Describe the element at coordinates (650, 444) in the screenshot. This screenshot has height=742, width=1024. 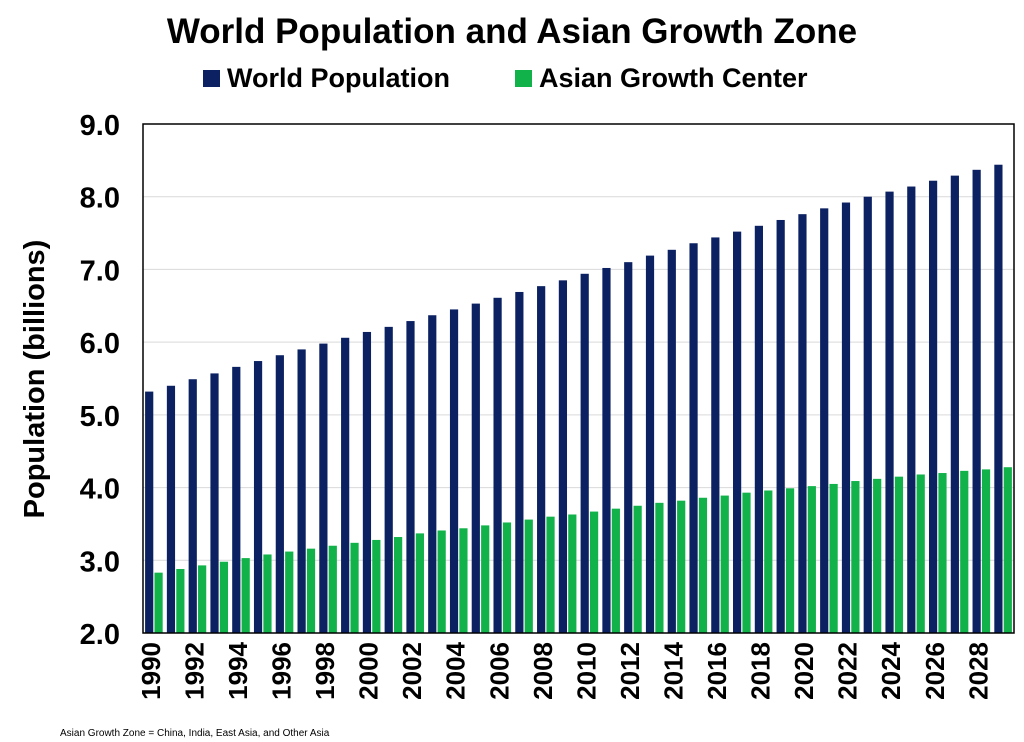
I see `bar-world-population-2013` at that location.